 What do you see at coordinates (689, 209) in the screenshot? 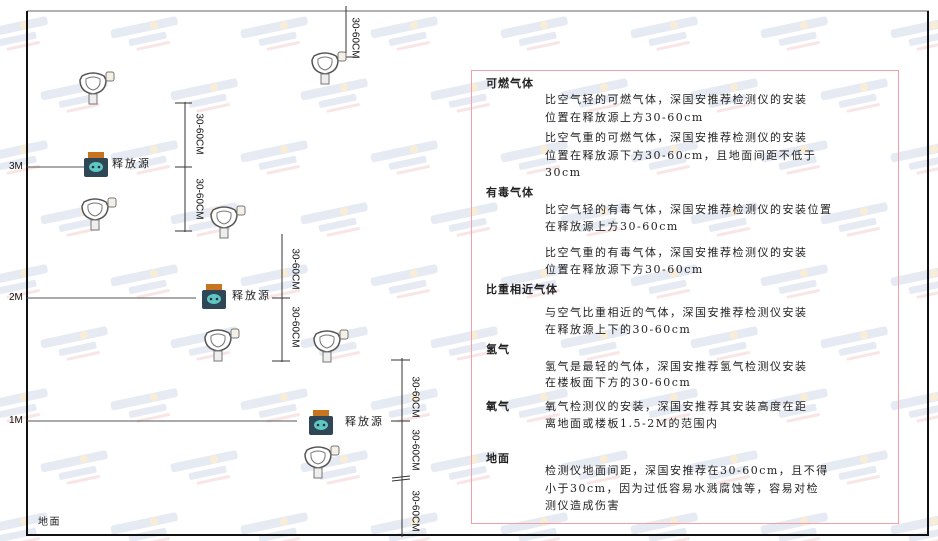
I see `guide-text-line: 比空气轻的有毒气体，深国安推荐检测仪的安装位置` at bounding box center [689, 209].